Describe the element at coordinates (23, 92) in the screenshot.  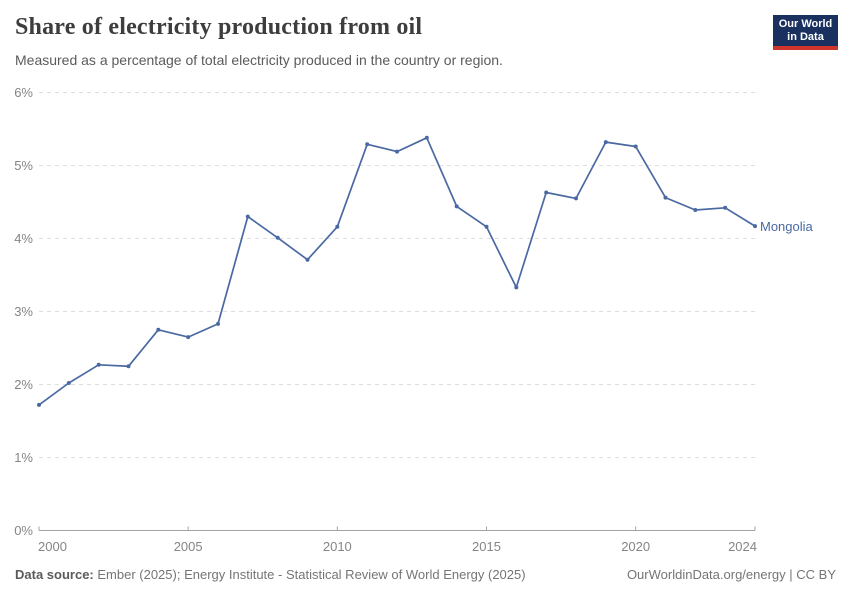
I see `y-axis-tick-label: 6%` at that location.